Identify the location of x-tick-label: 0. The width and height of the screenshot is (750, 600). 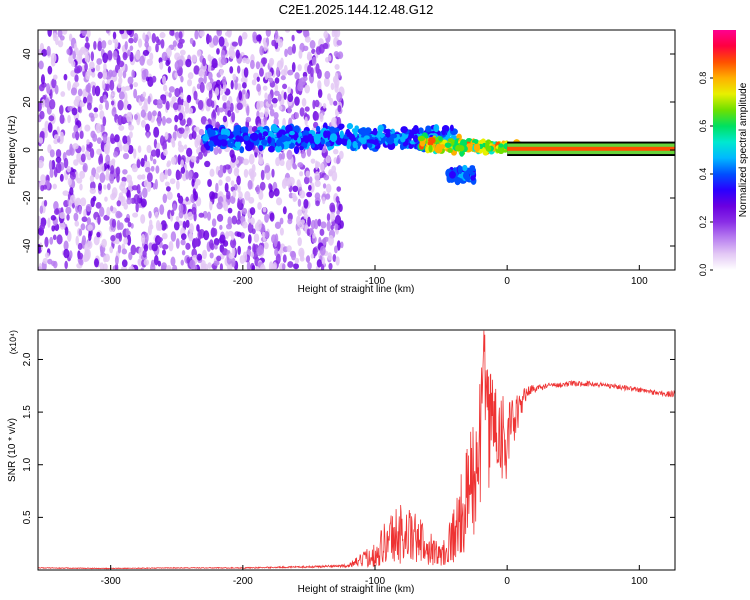
(507, 281).